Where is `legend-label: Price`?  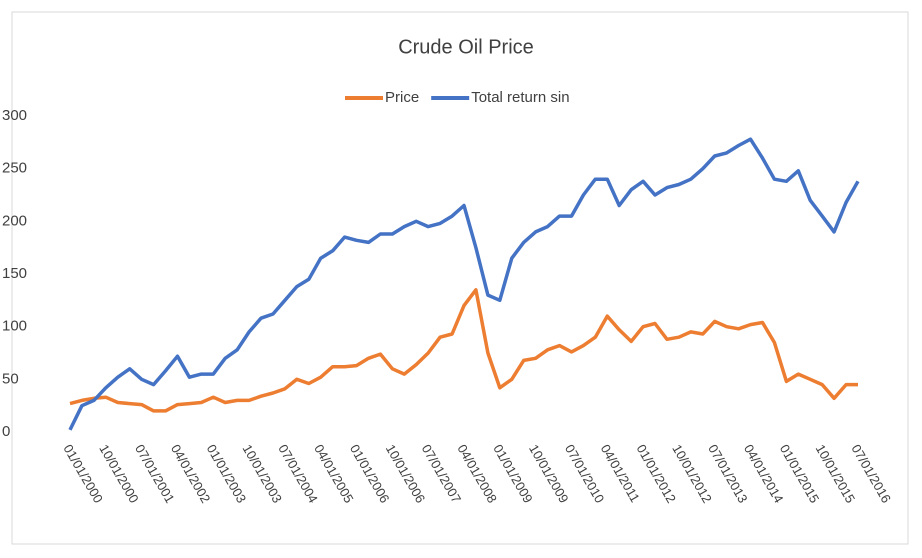 legend-label: Price is located at coordinates (402, 97).